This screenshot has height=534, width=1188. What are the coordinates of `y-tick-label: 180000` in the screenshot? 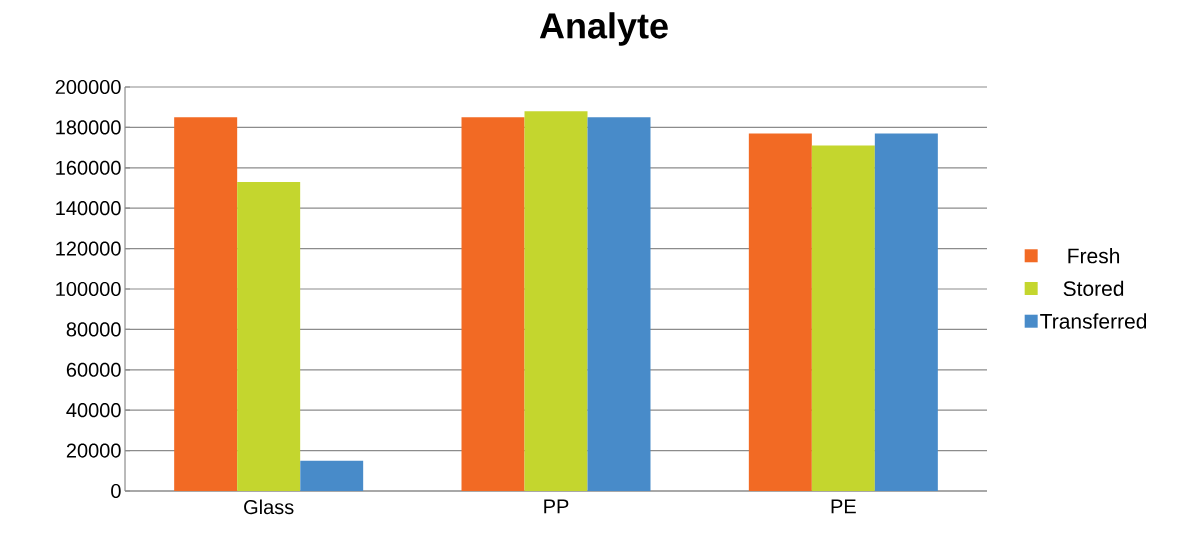 It's located at (88, 127).